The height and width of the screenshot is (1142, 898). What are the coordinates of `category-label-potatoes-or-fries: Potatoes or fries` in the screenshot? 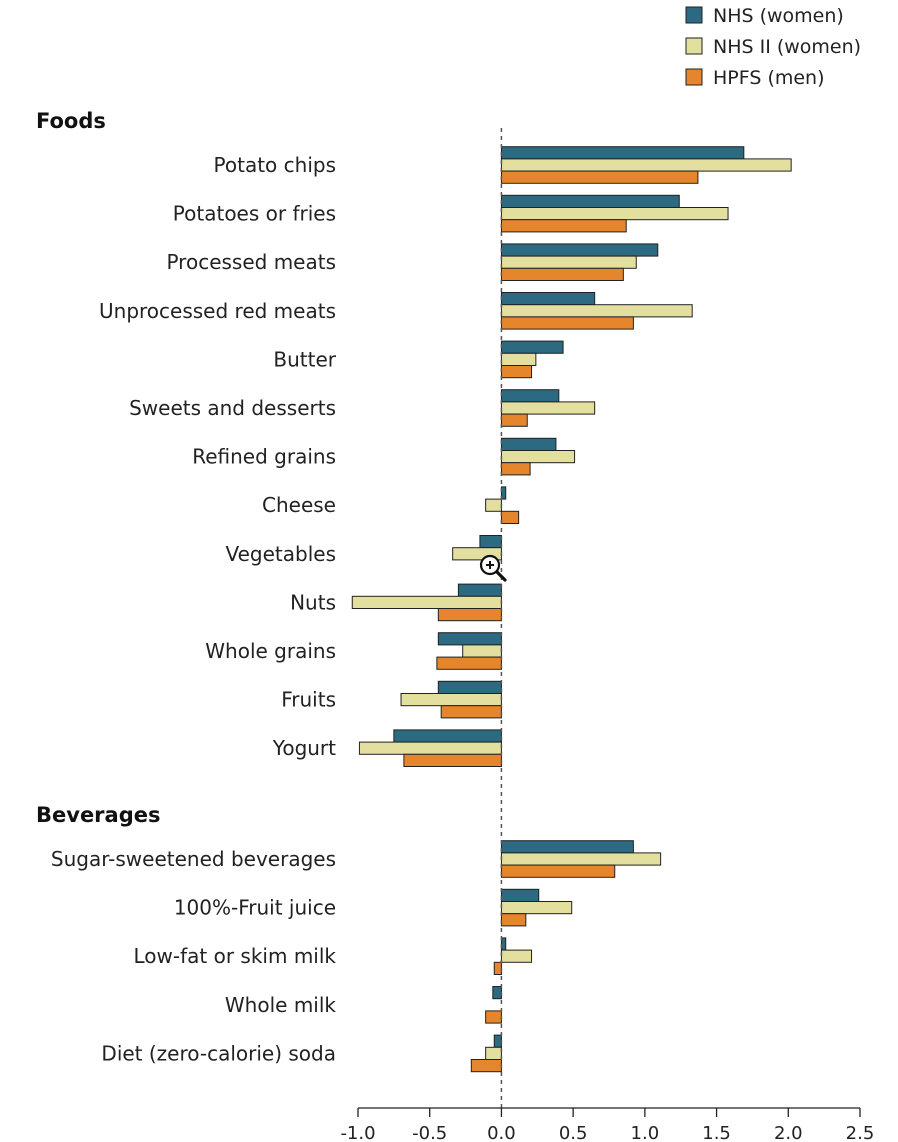 It's located at (254, 214).